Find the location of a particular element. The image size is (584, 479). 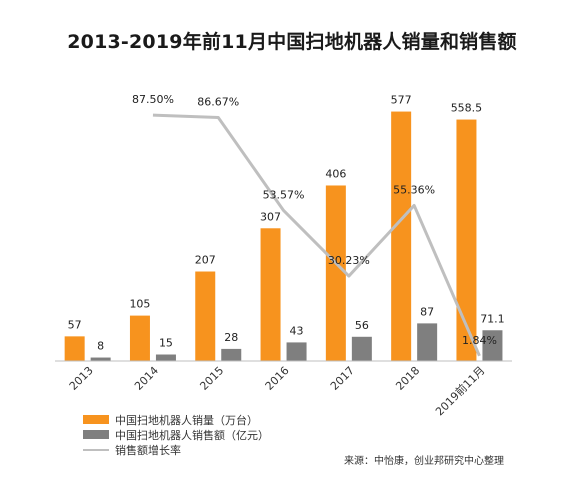

label-growth-3: 53.57% is located at coordinates (284, 194).